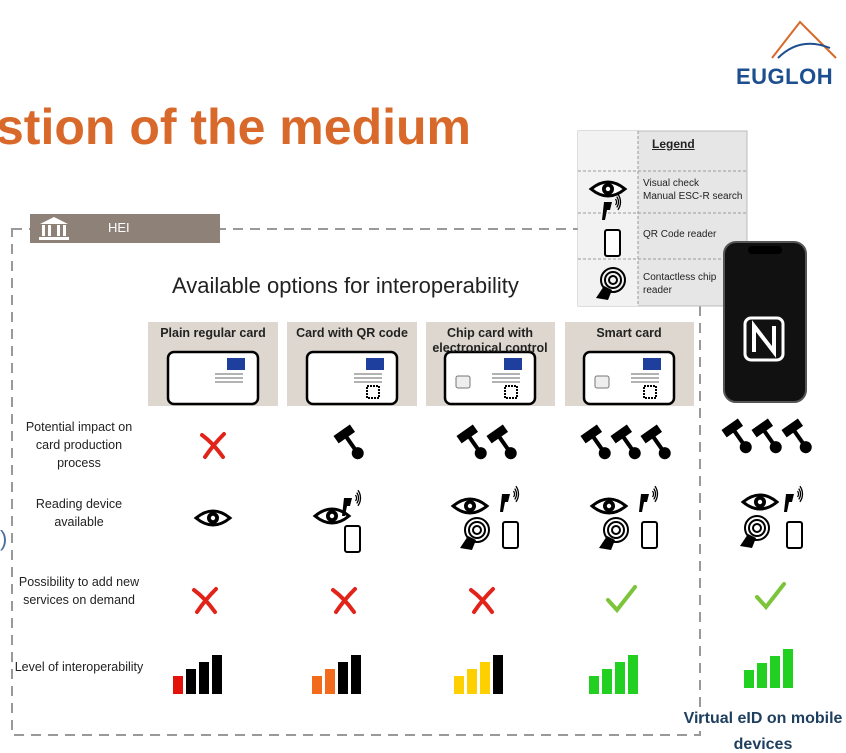 This screenshot has width=846, height=753. I want to click on slide-title: stion of the medium, so click(235, 127).